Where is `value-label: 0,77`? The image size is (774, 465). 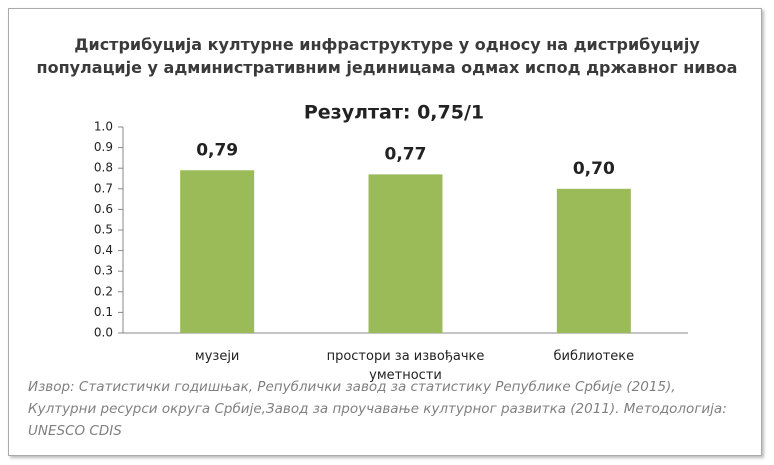 value-label: 0,77 is located at coordinates (406, 154).